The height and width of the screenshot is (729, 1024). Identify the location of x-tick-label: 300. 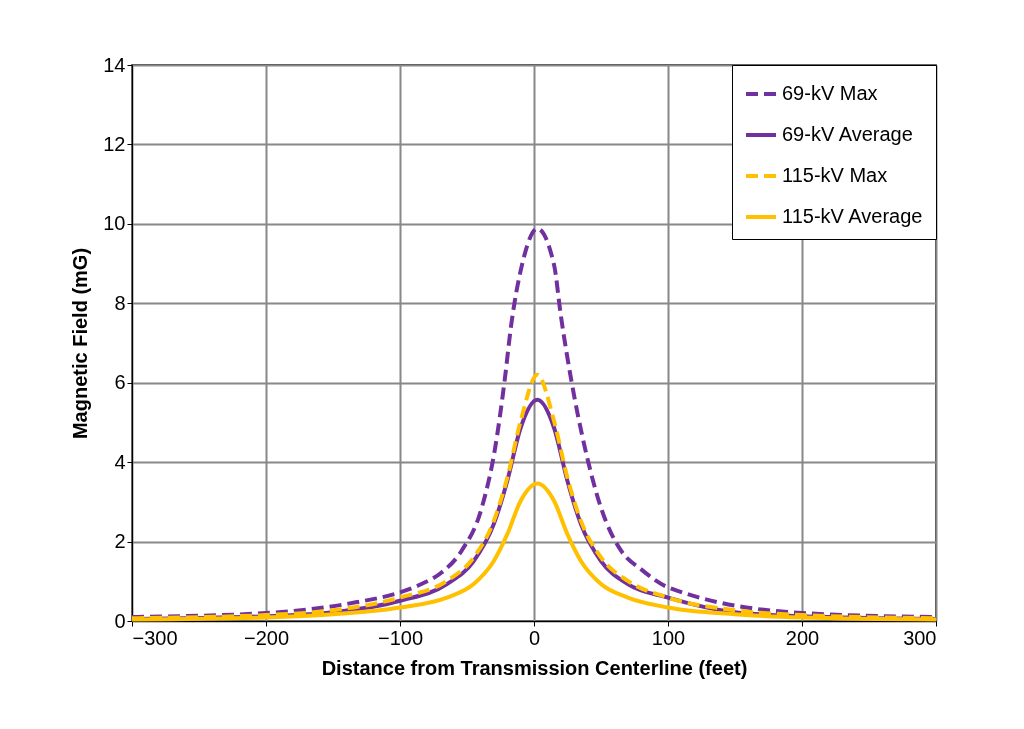
(920, 637).